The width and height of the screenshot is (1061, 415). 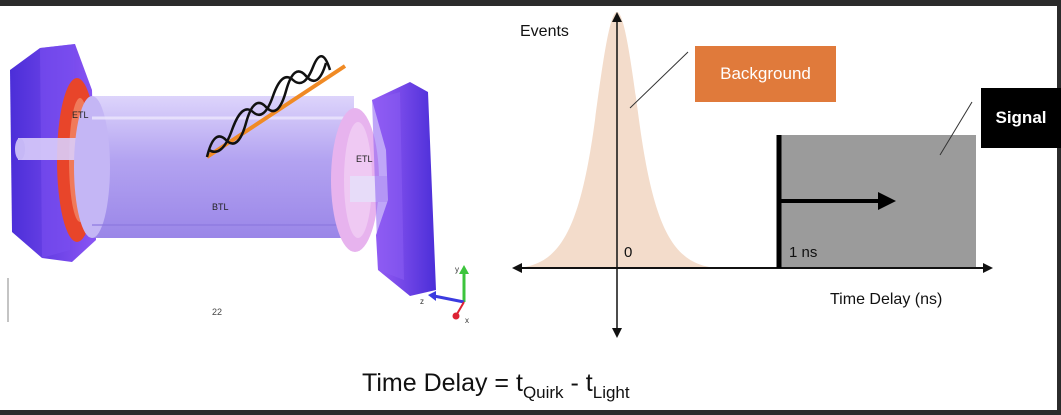 What do you see at coordinates (457, 269) in the screenshot?
I see `svg-text: y` at bounding box center [457, 269].